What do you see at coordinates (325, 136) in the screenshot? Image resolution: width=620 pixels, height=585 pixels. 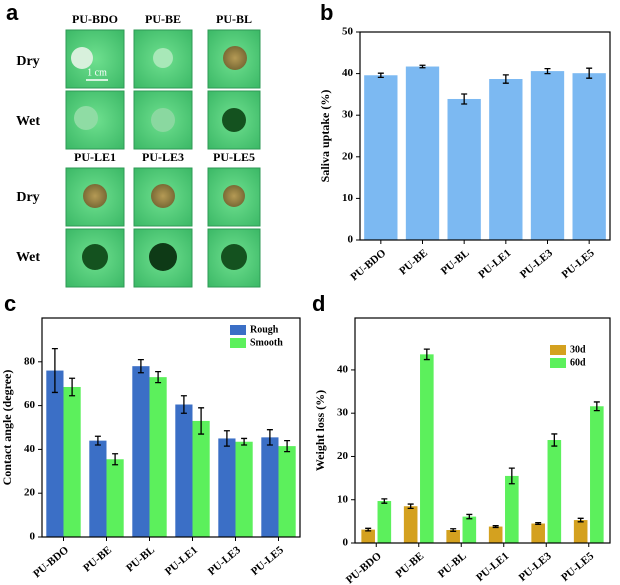 I see `y-axis-label: Saliva uptake (%)` at bounding box center [325, 136].